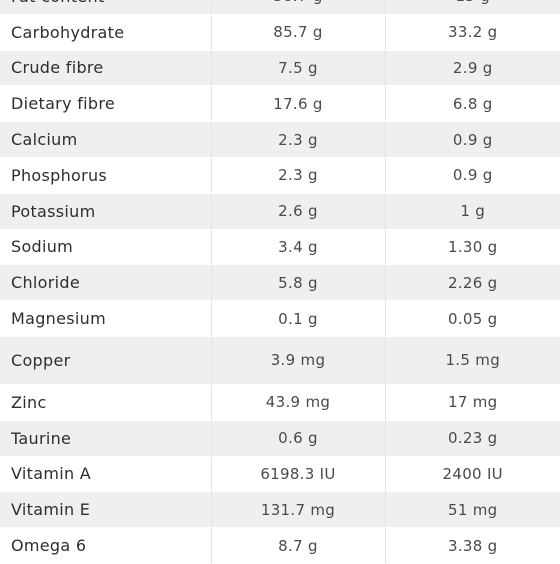 This screenshot has height=564, width=560. I want to click on nutrient-name: Carbohydrate, so click(105, 32).